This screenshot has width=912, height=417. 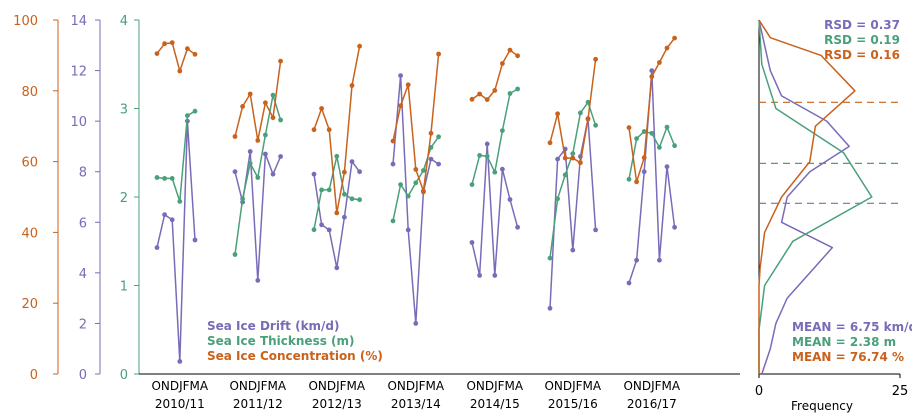 What do you see at coordinates (273, 326) in the screenshot?
I see `legend-entry-drift: Sea Ice Drift (km/d)` at bounding box center [273, 326].